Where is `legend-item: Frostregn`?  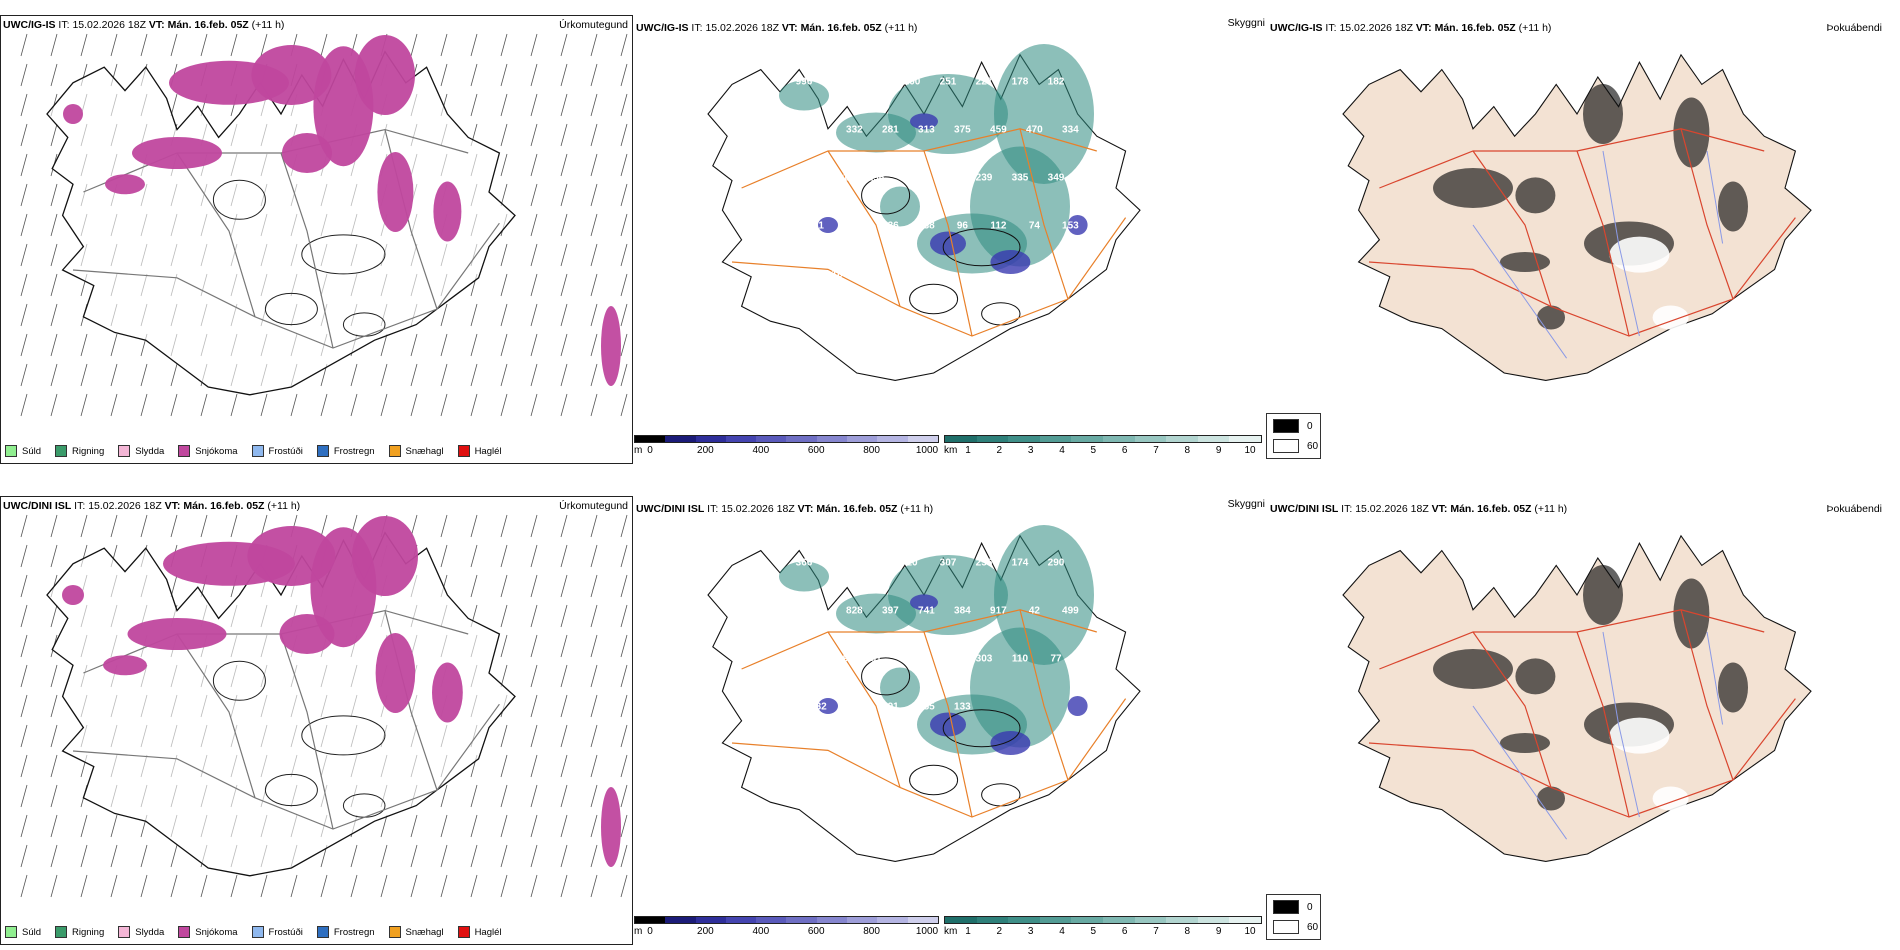
legend-item: Frostregn is located at coordinates (345, 932).